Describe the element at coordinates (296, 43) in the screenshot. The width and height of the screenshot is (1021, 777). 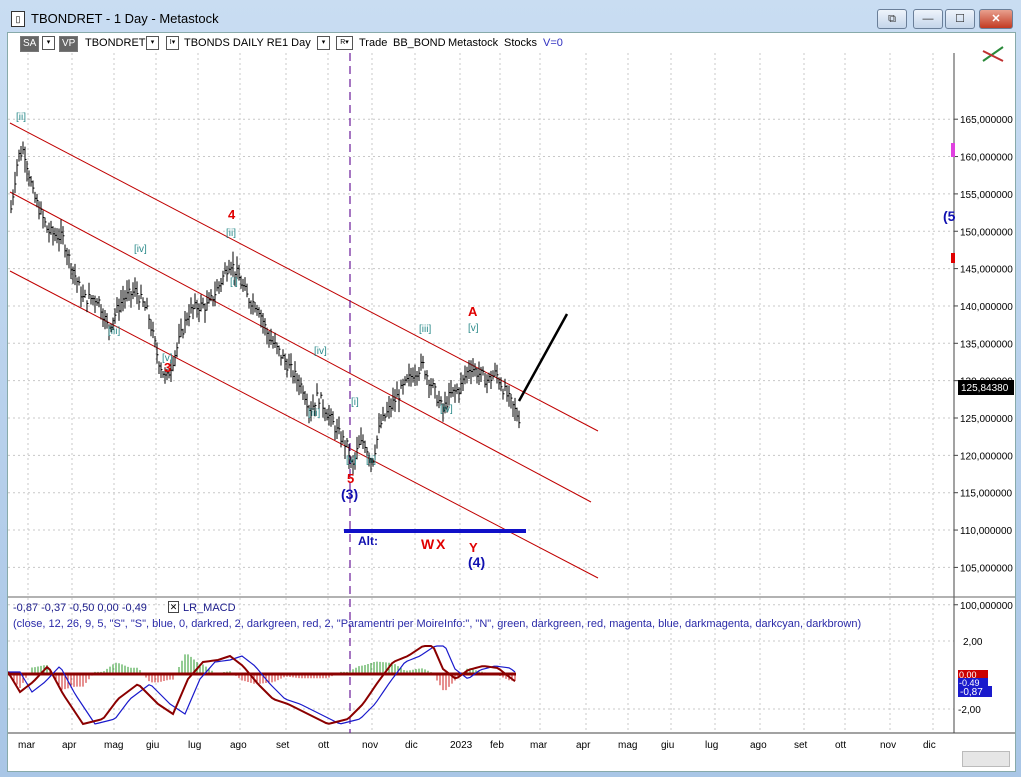
I see `period-label: 1 Day` at that location.